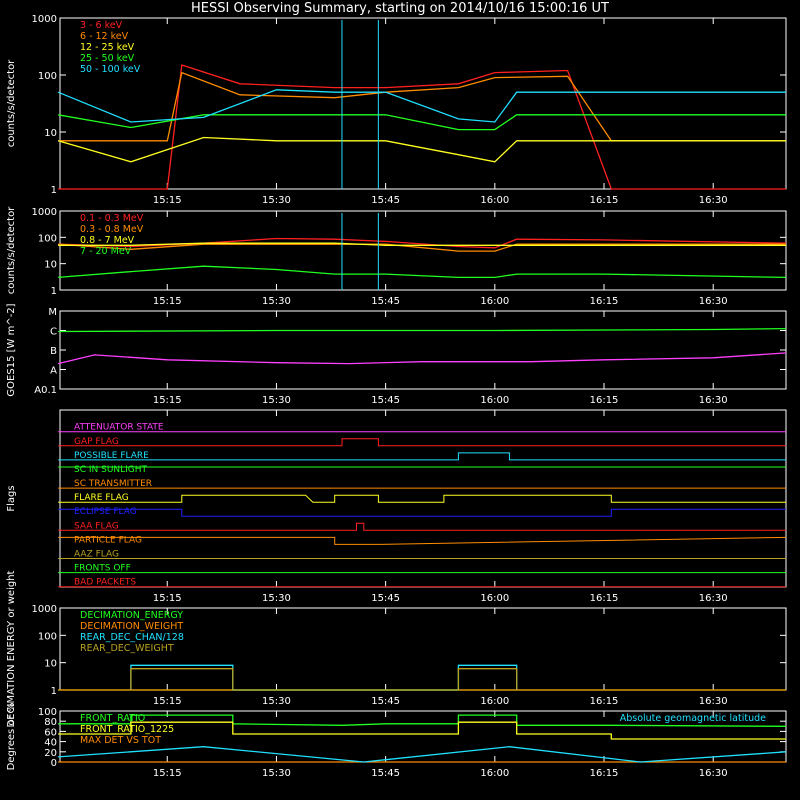  Describe the element at coordinates (107, 240) in the screenshot. I see `lightcurve-high-legend-2: 0.8 - 7 MeV` at that location.